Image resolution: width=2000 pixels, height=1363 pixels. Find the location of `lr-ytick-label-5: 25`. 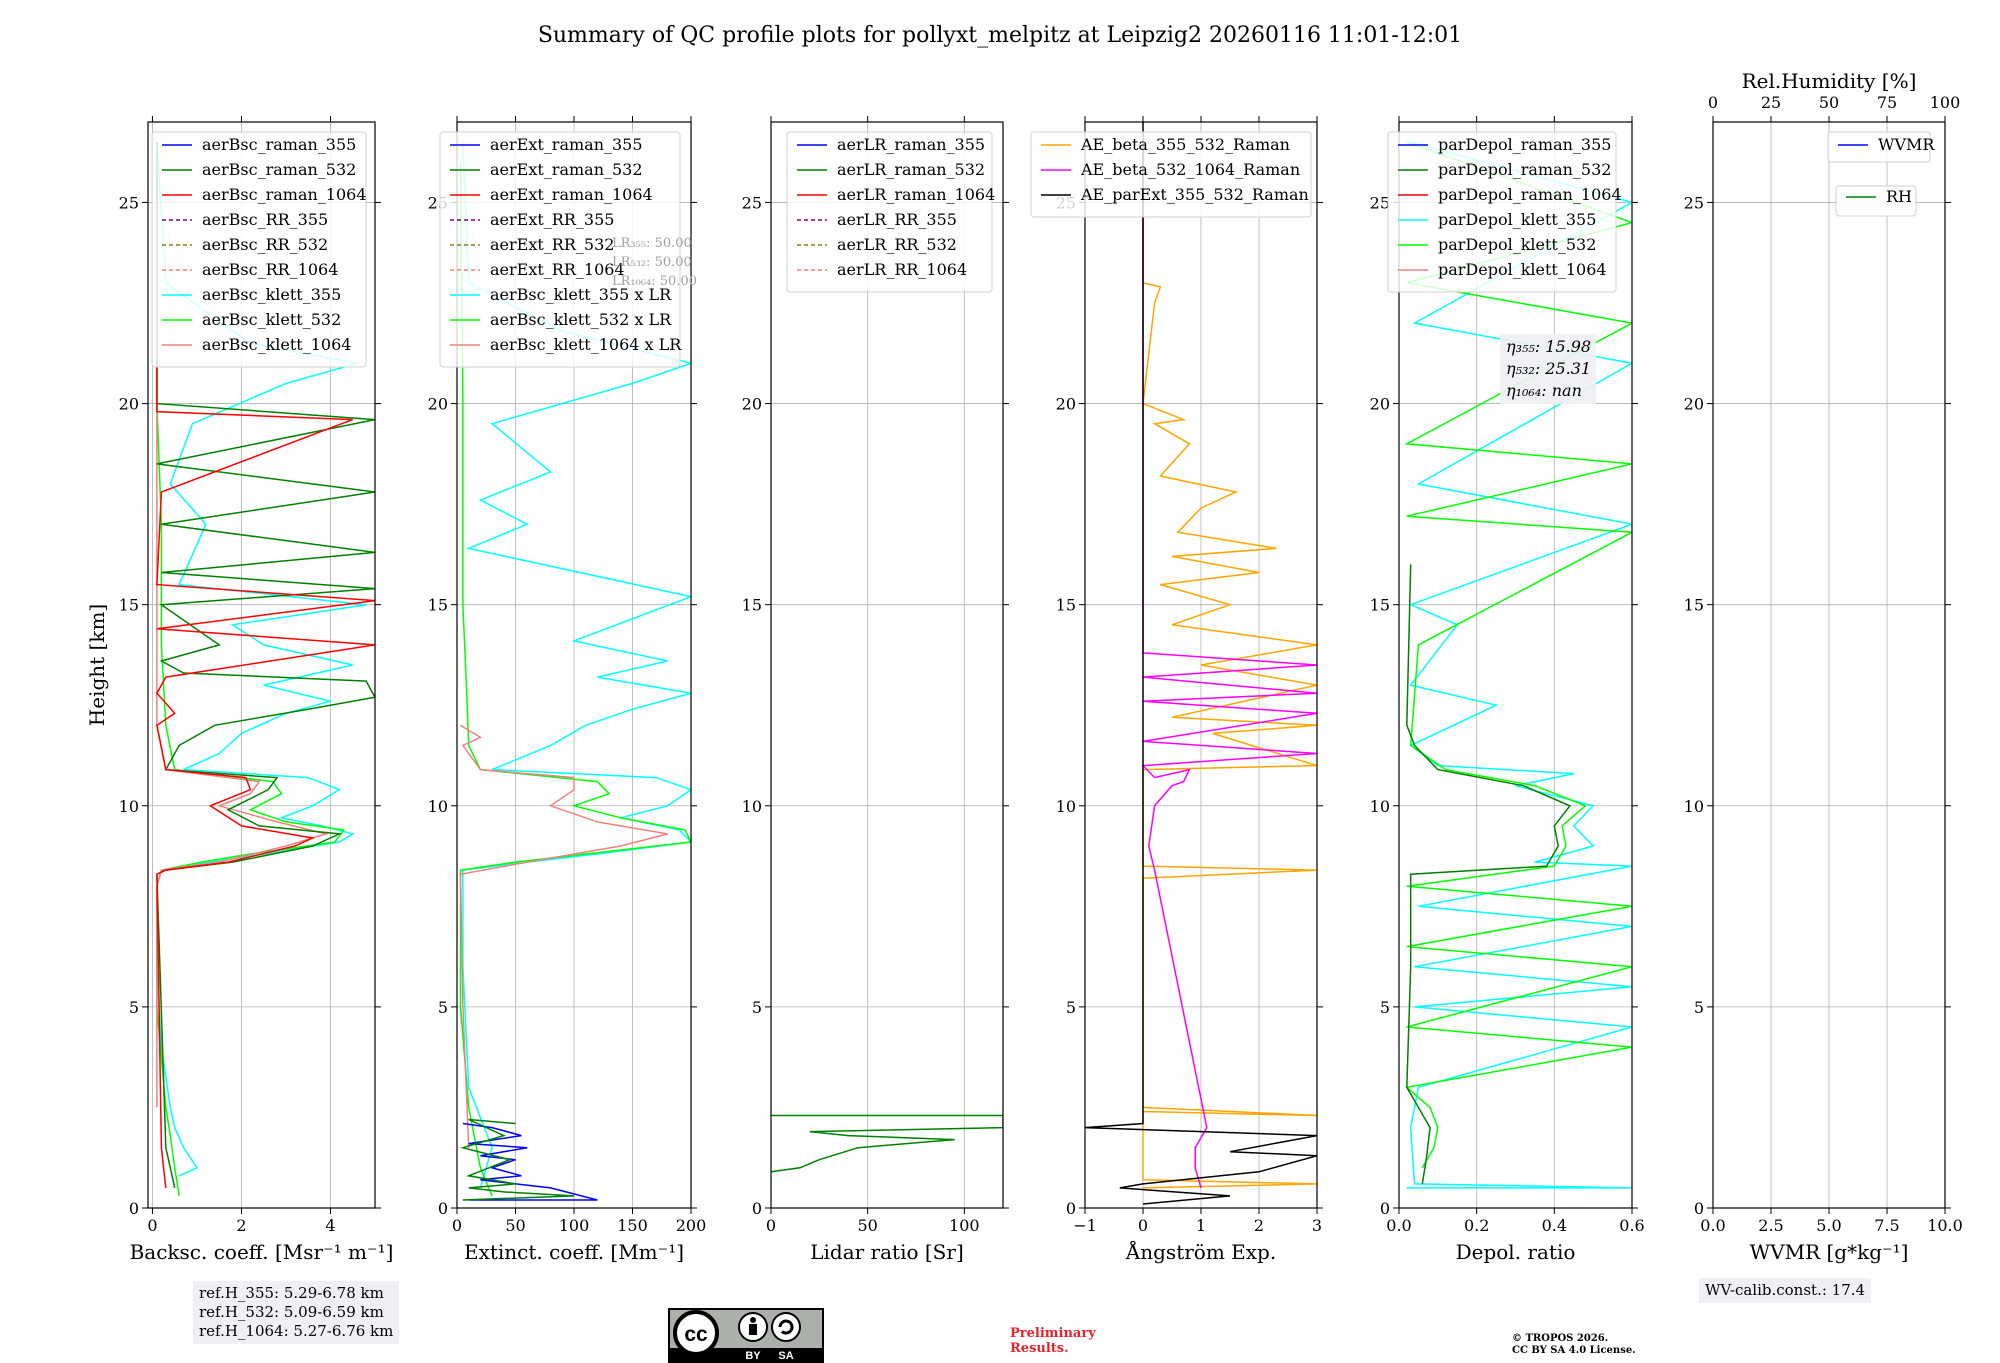

lr-ytick-label-5: 25 is located at coordinates (752, 202).